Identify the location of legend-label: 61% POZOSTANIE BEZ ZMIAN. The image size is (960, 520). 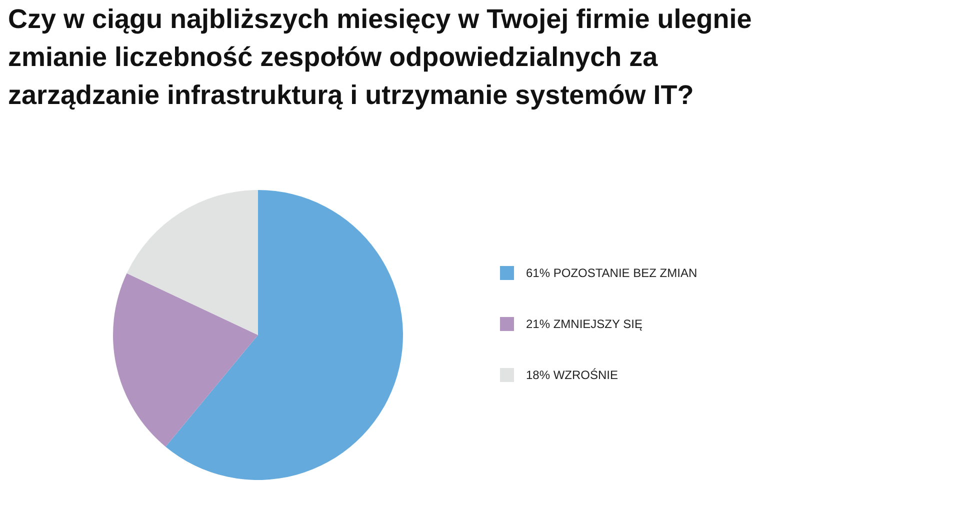
(612, 273).